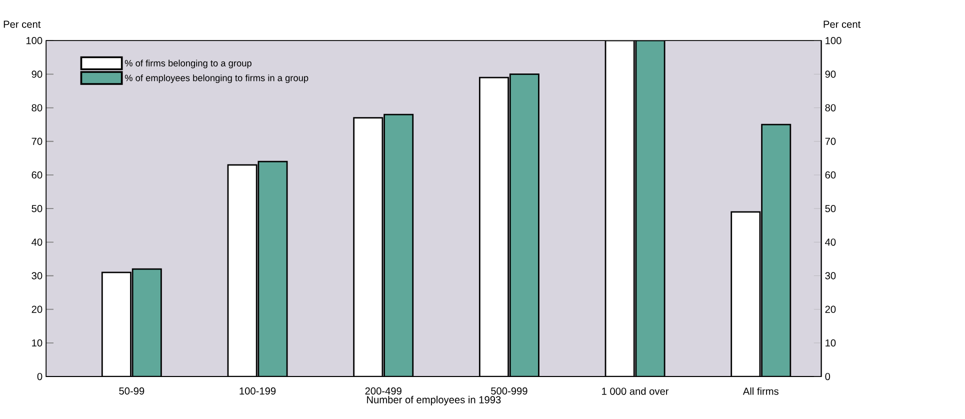 The height and width of the screenshot is (419, 965). I want to click on x-tick-label: All firms, so click(760, 391).